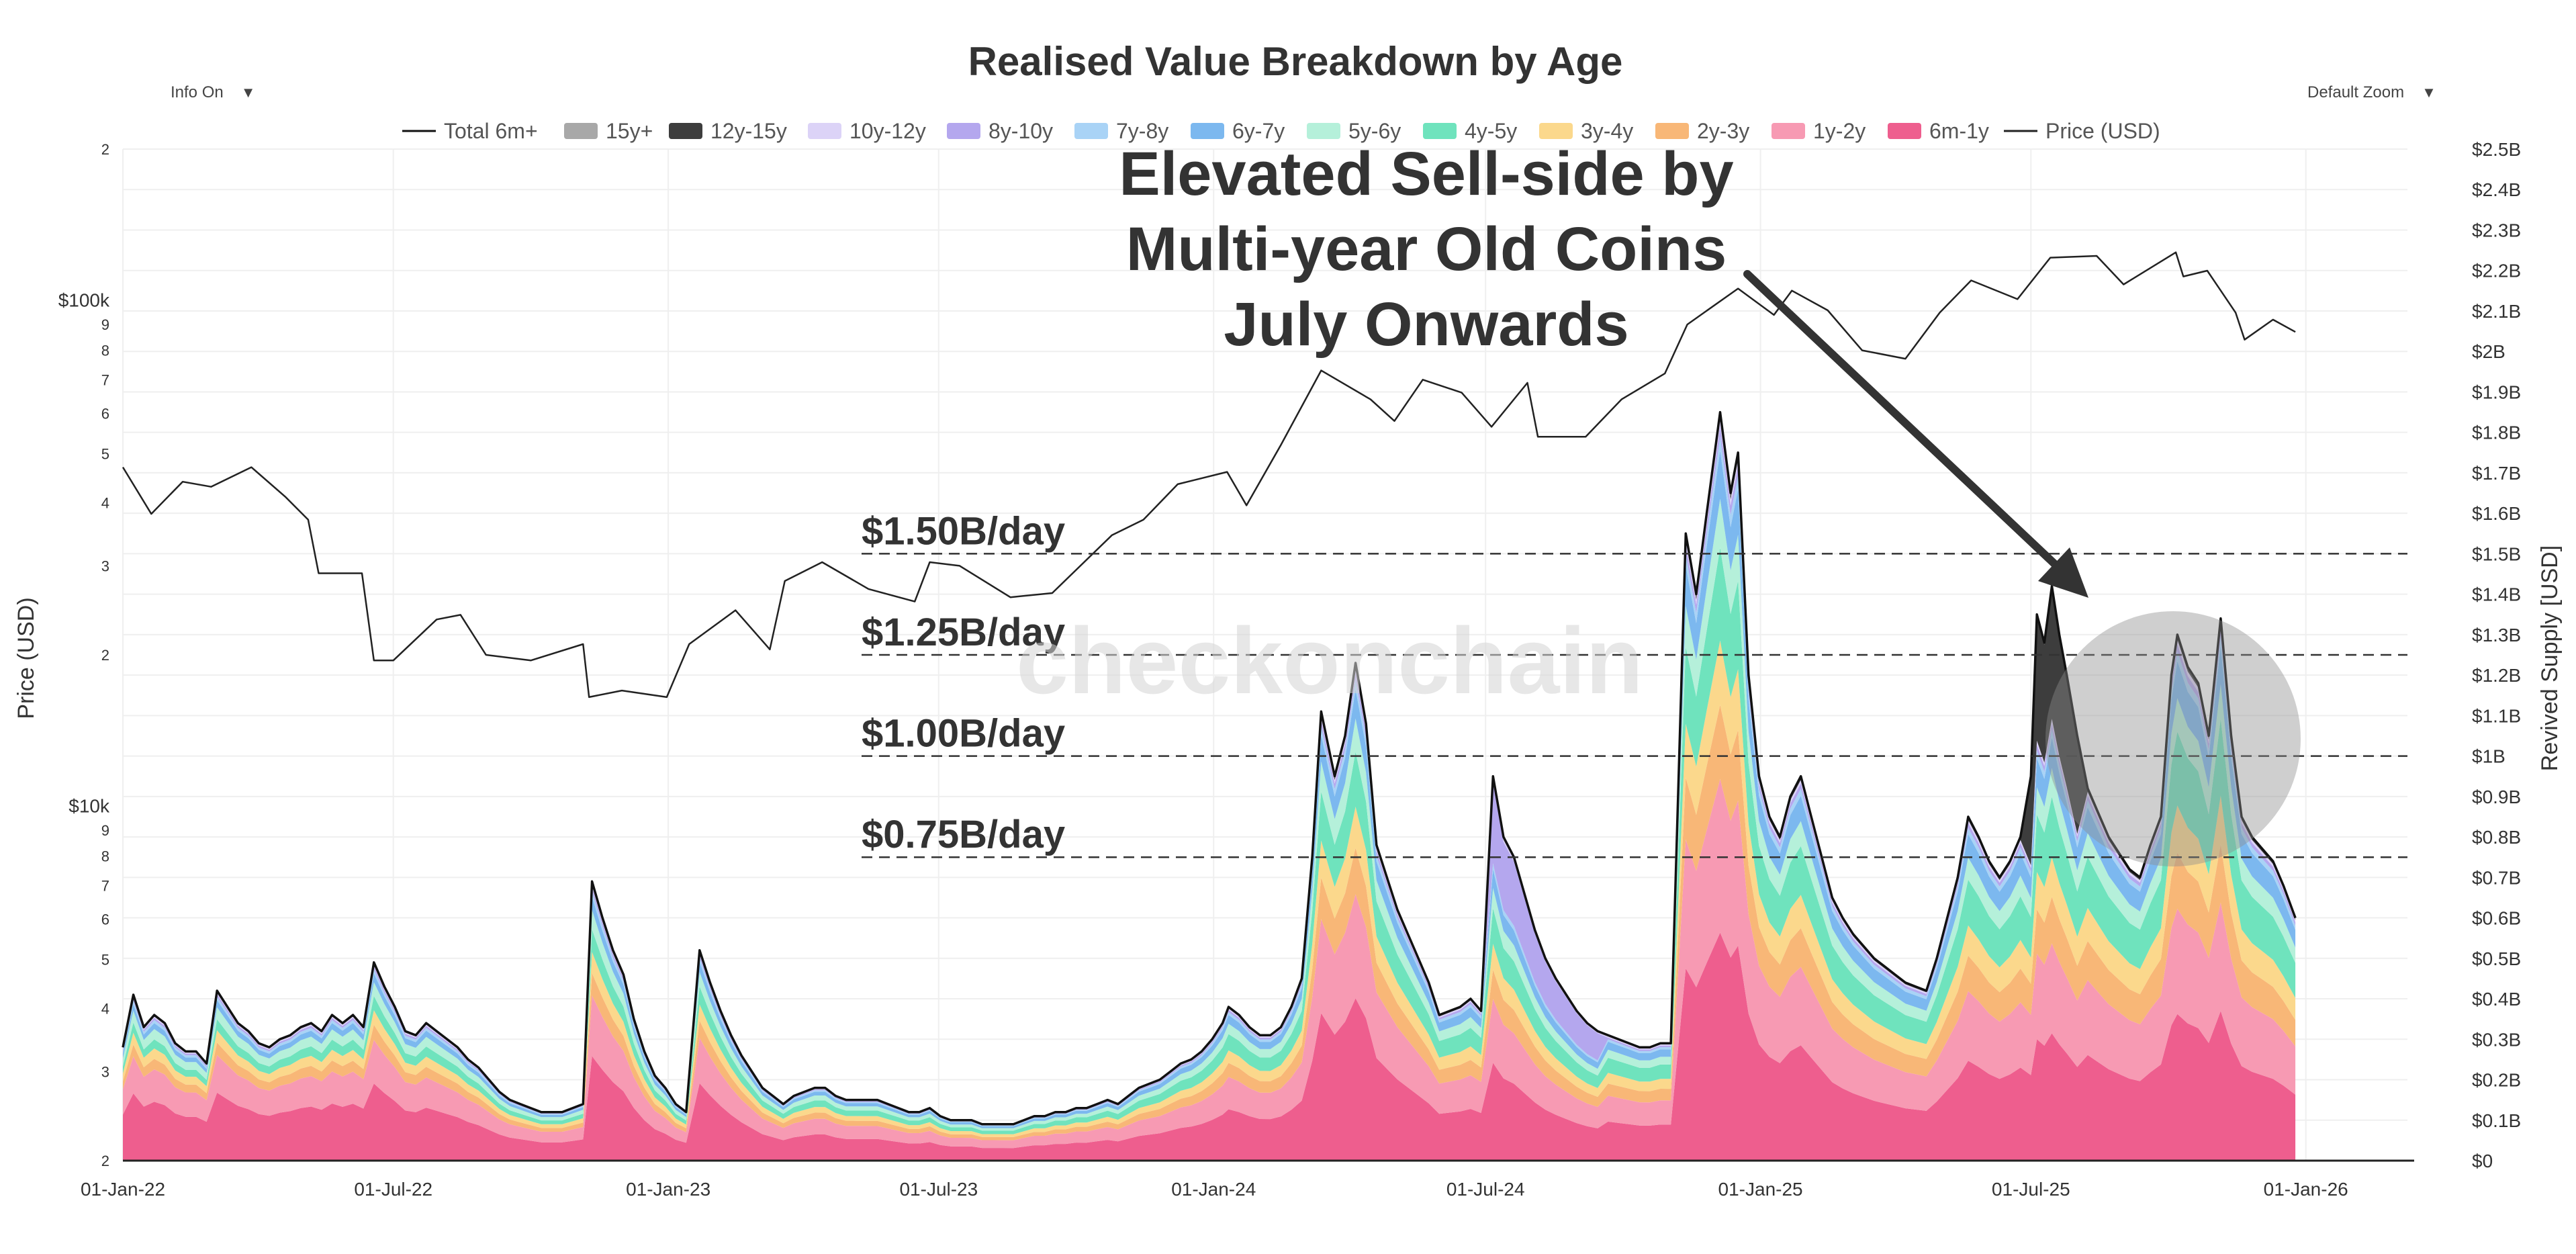 This screenshot has width=2576, height=1254. Describe the element at coordinates (2496, 877) in the screenshot. I see `y-right-tick-label: $0.7B` at that location.